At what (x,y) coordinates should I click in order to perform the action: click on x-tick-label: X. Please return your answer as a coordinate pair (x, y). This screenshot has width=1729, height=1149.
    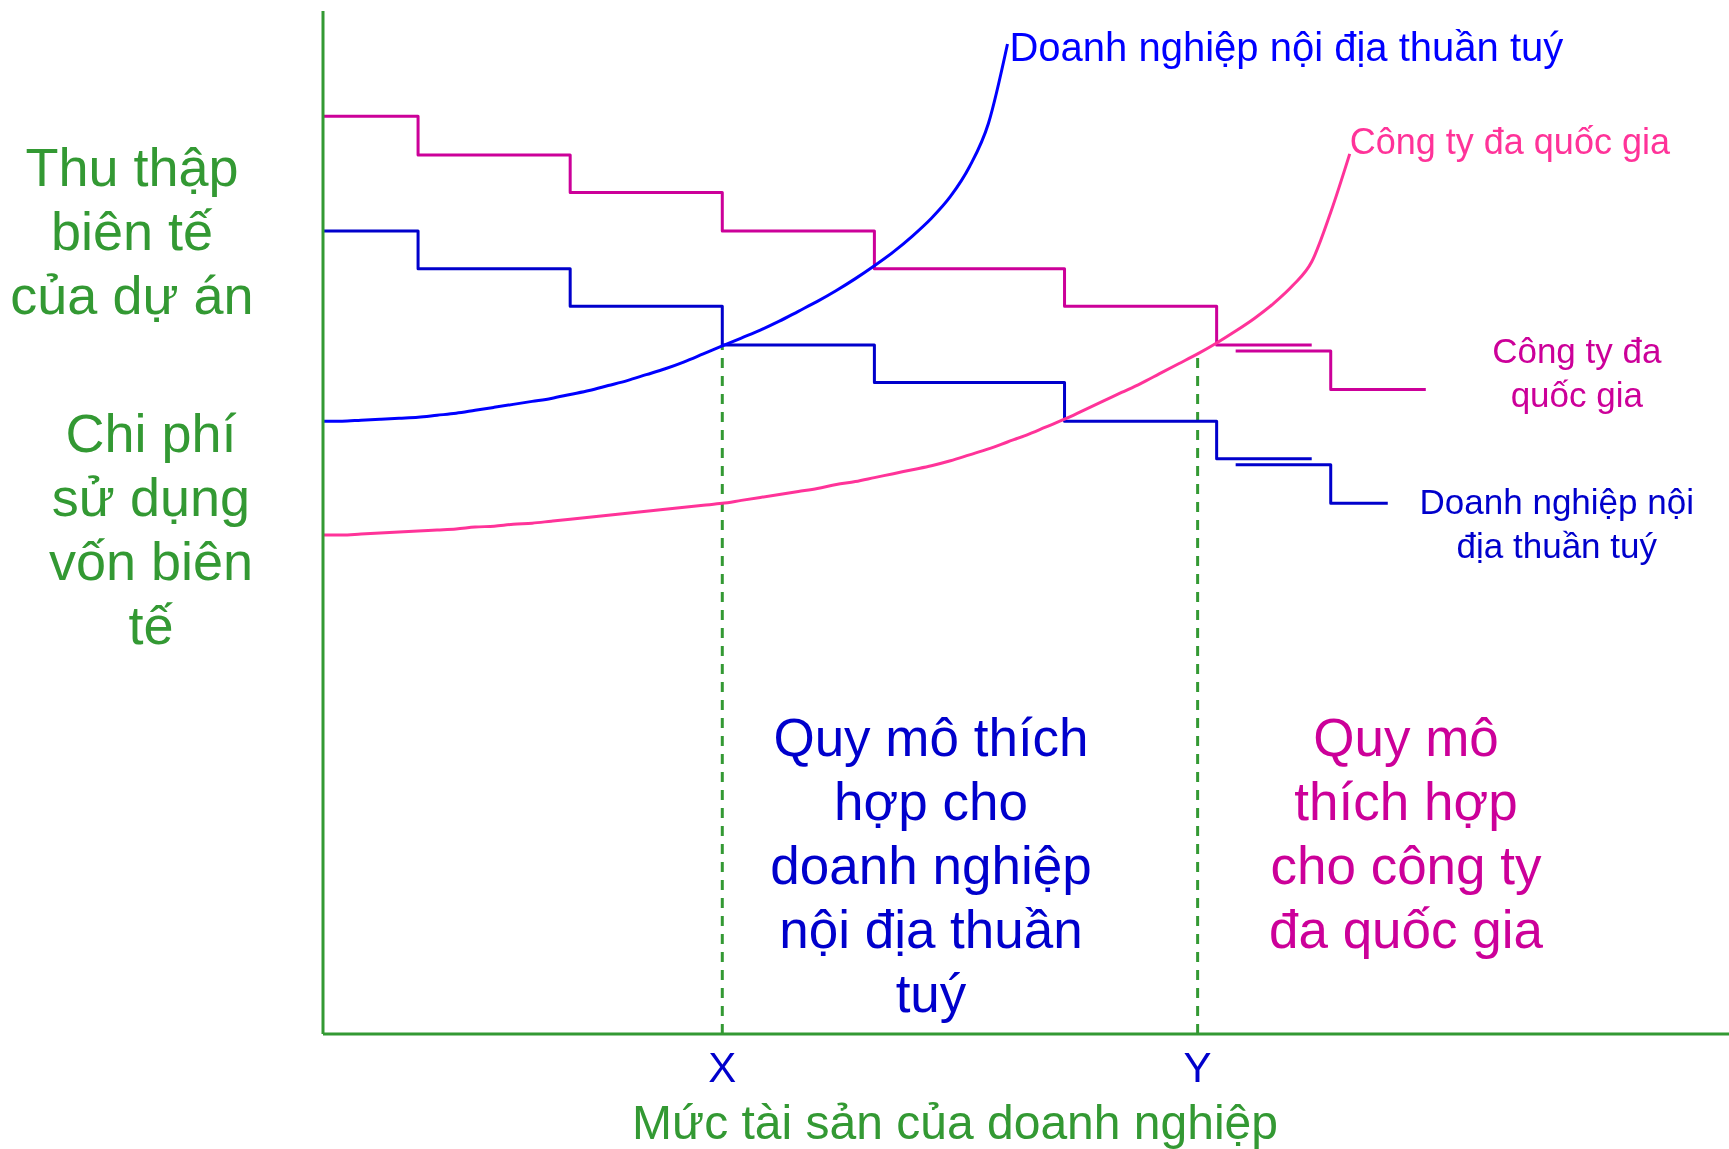
    Looking at the image, I should click on (722, 1067).